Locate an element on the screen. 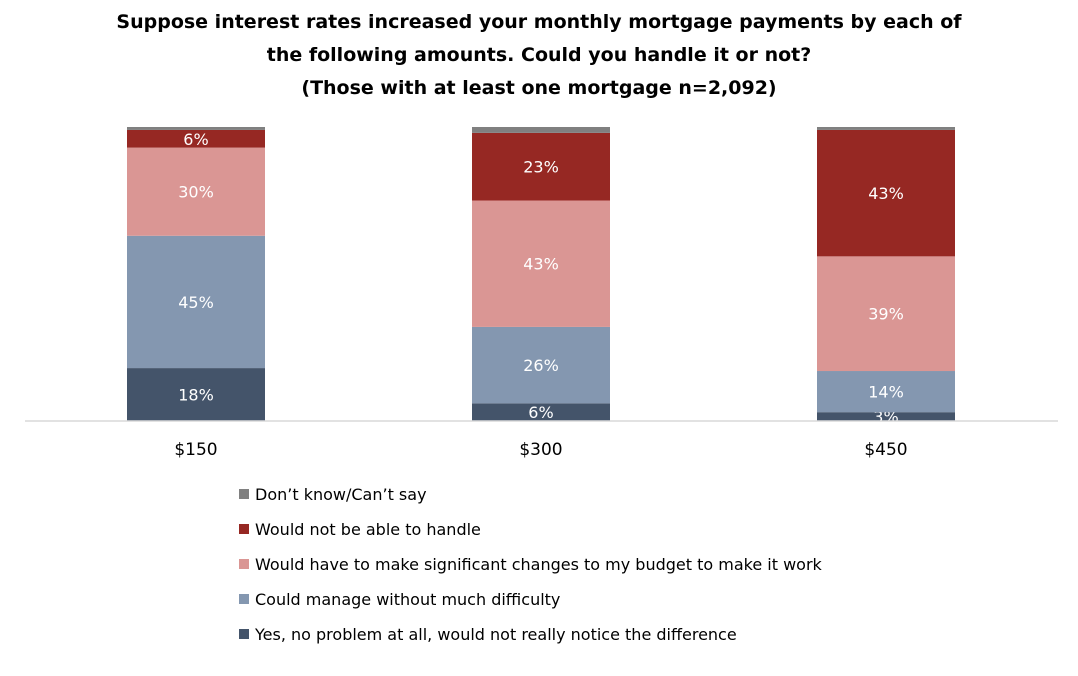 This screenshot has width=1078, height=676. bar-data-label: 39% is located at coordinates (886, 314).